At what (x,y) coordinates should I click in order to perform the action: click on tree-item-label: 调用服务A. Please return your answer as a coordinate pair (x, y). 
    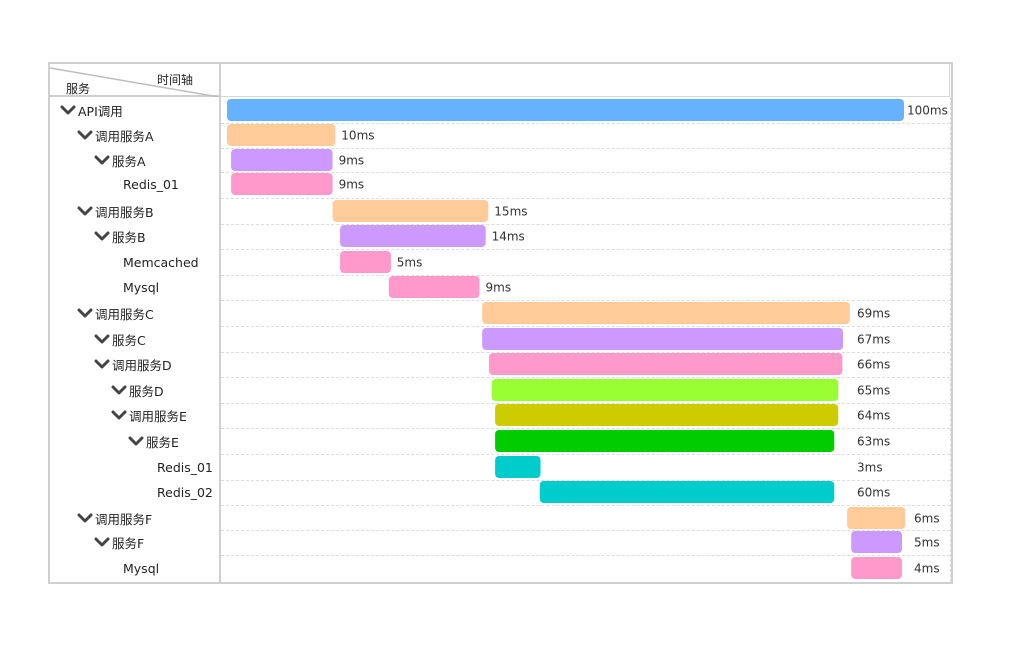
    Looking at the image, I should click on (124, 136).